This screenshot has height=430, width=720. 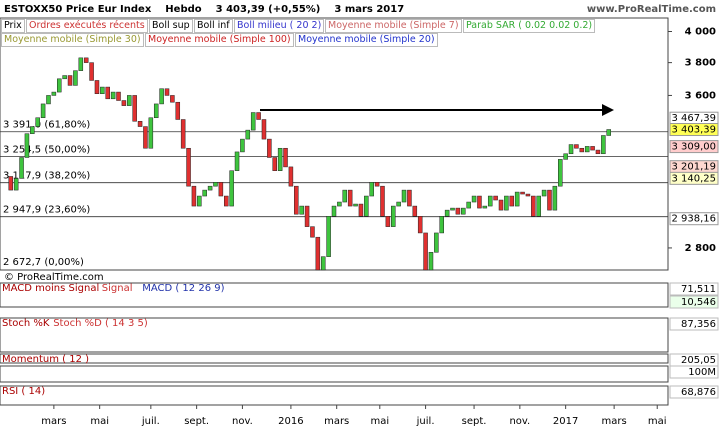 I want to click on price-tag-label: 2 938,16, so click(x=693, y=219).